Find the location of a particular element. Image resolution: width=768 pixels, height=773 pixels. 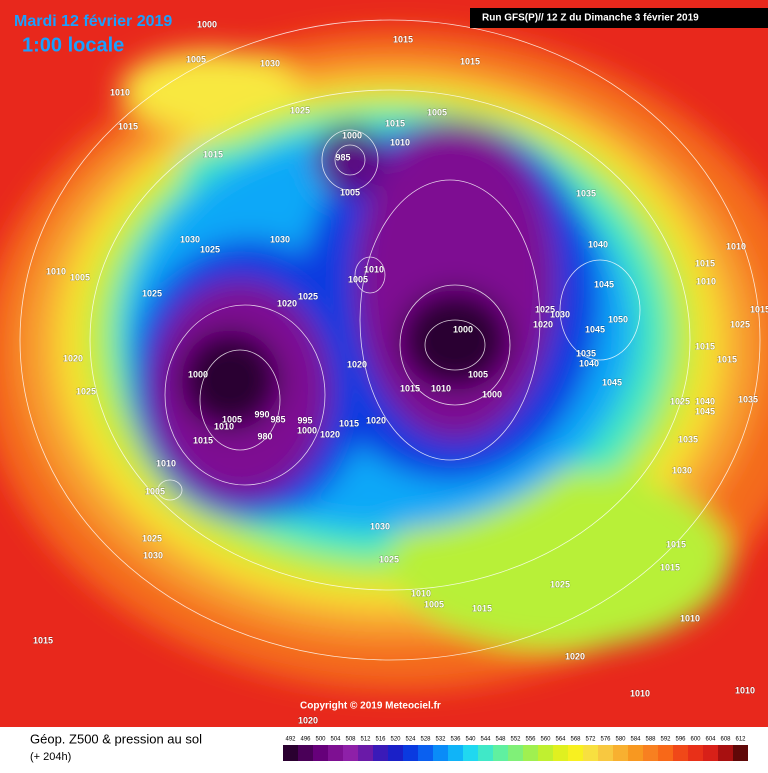

scale-label: 520 is located at coordinates (395, 740).